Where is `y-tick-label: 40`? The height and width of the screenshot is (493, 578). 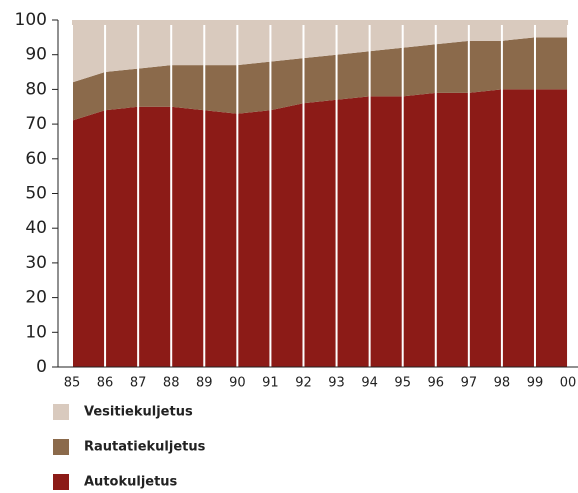 y-tick-label: 40 is located at coordinates (36, 228).